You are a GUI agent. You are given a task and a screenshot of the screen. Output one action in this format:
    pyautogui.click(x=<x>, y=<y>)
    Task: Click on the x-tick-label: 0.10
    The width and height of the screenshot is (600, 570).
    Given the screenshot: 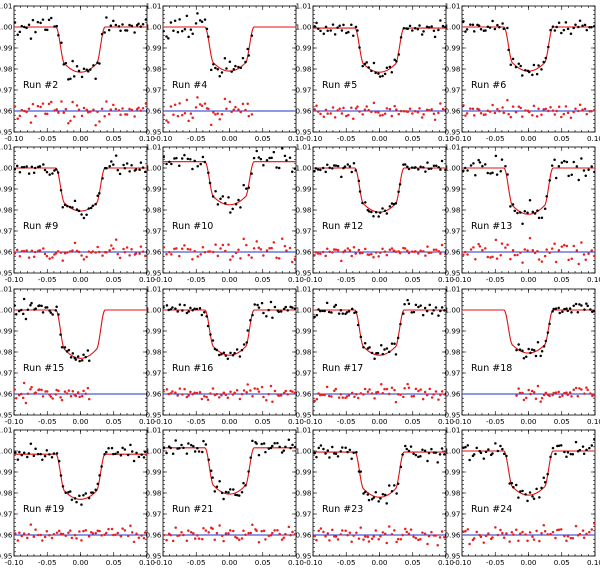 What is the action you would take?
    pyautogui.click(x=296, y=421)
    